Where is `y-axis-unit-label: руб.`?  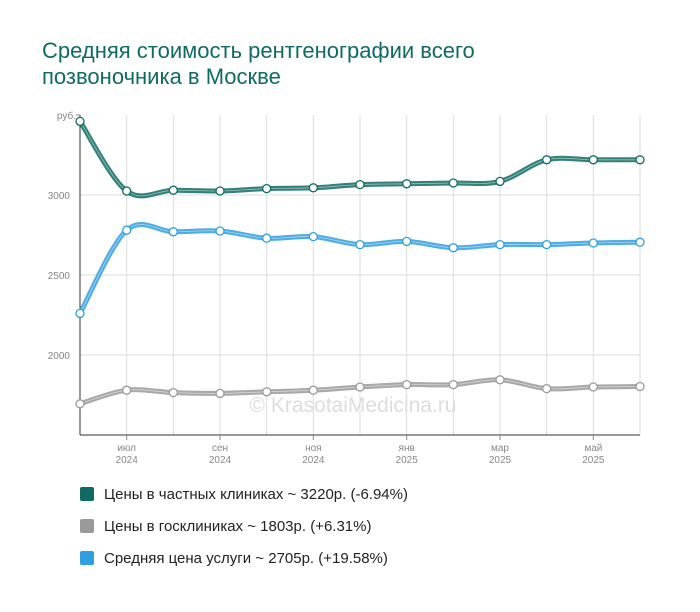 y-axis-unit-label: руб. is located at coordinates (66, 116).